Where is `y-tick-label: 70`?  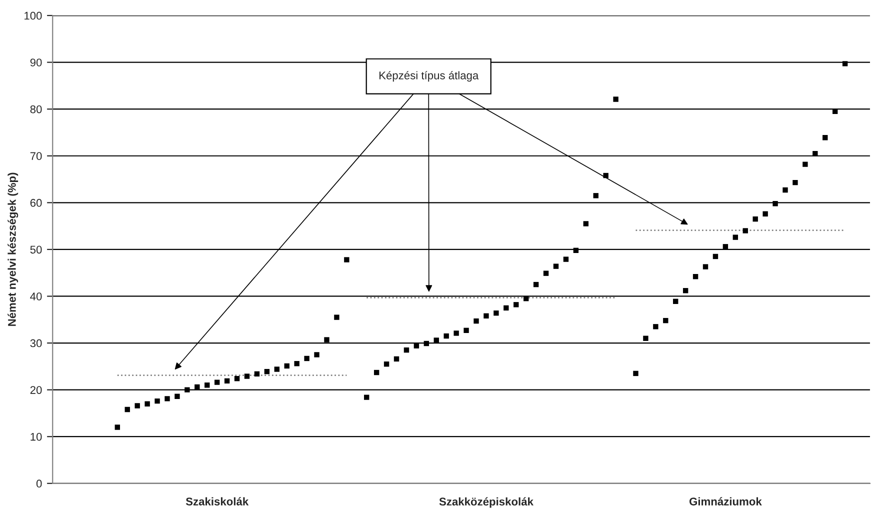
y-tick-label: 70 is located at coordinates (36, 156).